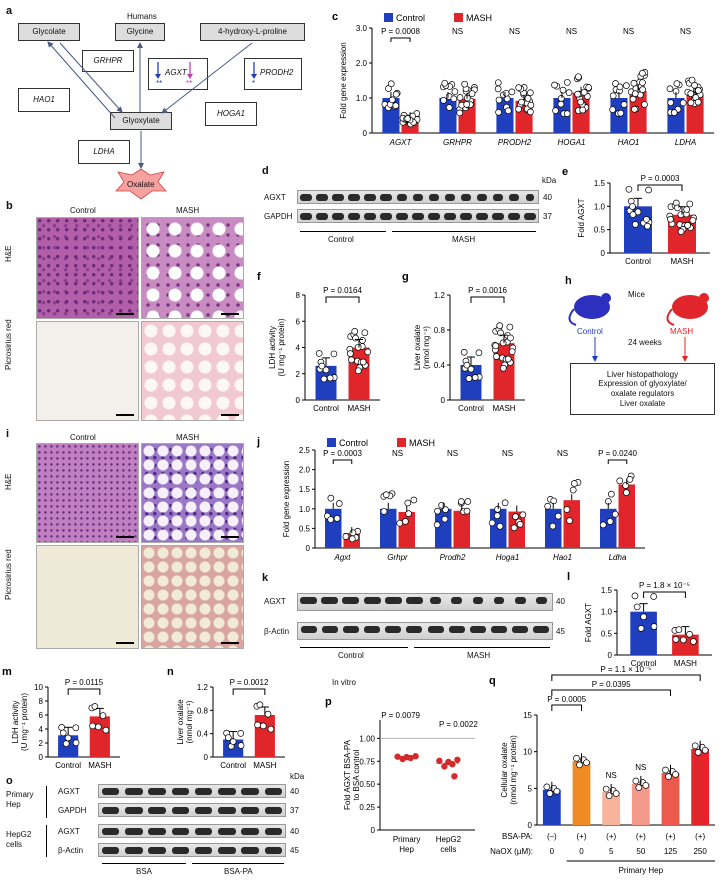 This screenshot has height=887, width=724. What do you see at coordinates (258, 442) in the screenshot?
I see `panel-letter: j` at bounding box center [258, 442].